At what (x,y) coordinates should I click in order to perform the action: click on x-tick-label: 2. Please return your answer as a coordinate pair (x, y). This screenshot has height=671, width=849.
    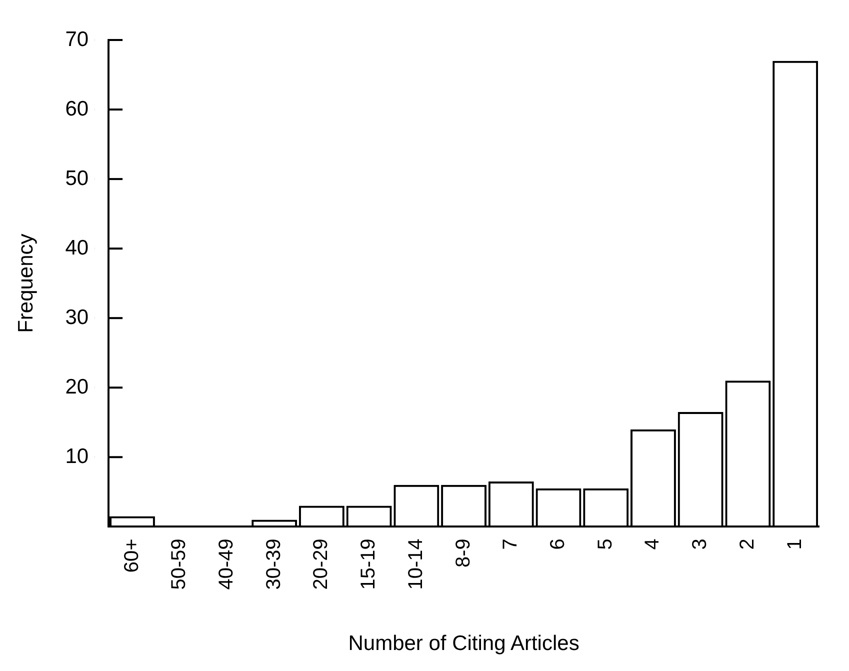
    Looking at the image, I should click on (747, 544).